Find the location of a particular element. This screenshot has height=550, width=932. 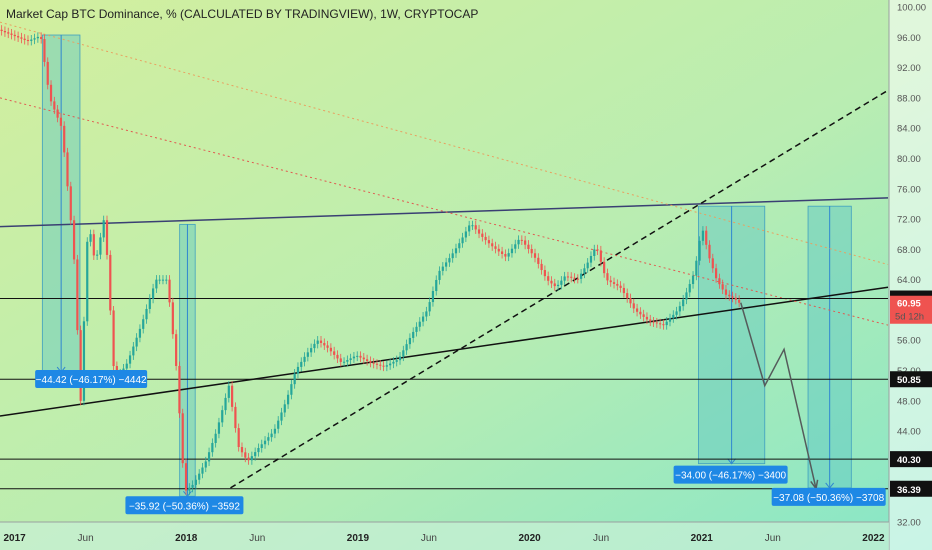

y-tick-label: 48.00 is located at coordinates (909, 401).